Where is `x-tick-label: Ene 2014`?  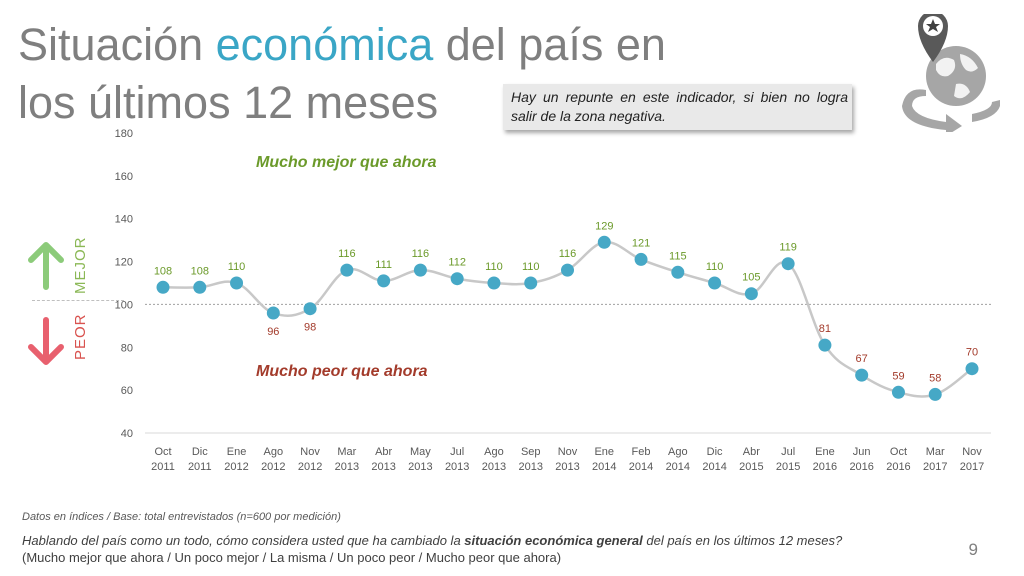
x-tick-label: Ene 2014 is located at coordinates (604, 459).